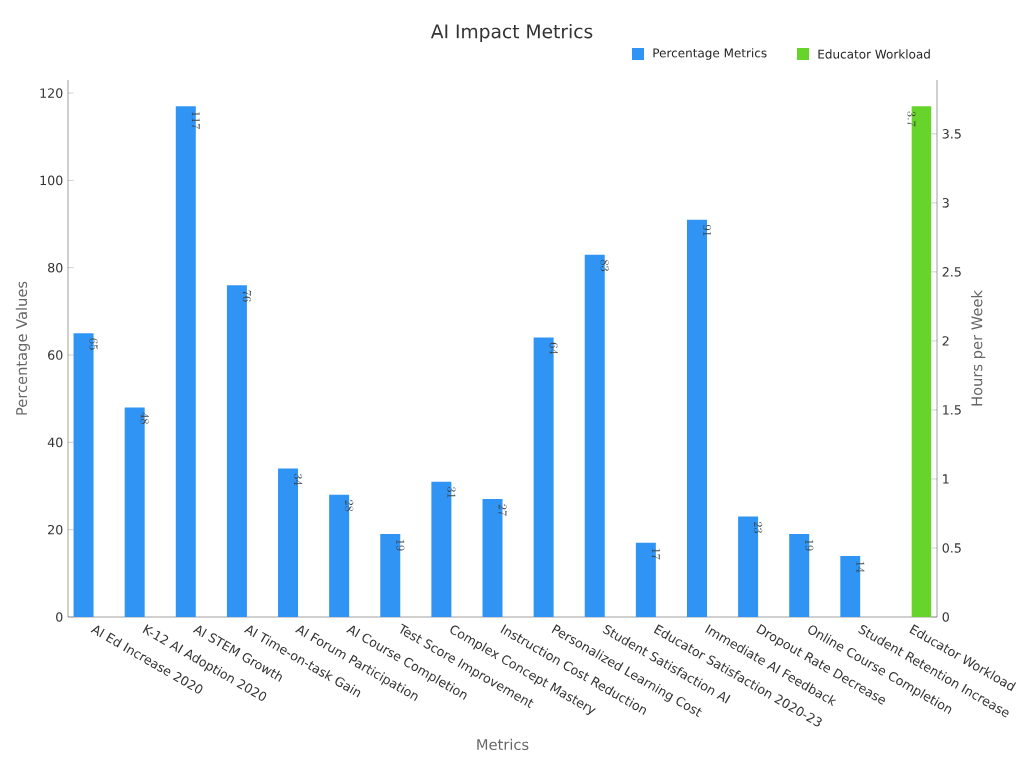  Describe the element at coordinates (951, 548) in the screenshot. I see `y2-tick-label: 0.5` at that location.